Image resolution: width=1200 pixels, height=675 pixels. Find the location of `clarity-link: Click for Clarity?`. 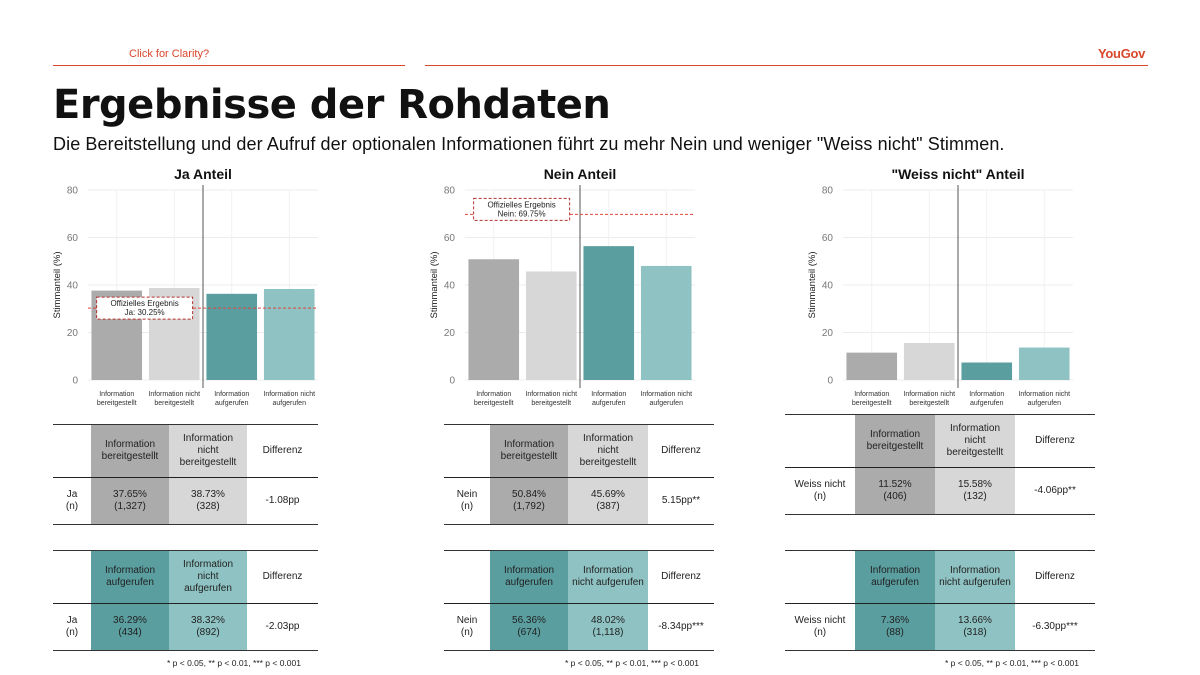

clarity-link: Click for Clarity? is located at coordinates (169, 54).